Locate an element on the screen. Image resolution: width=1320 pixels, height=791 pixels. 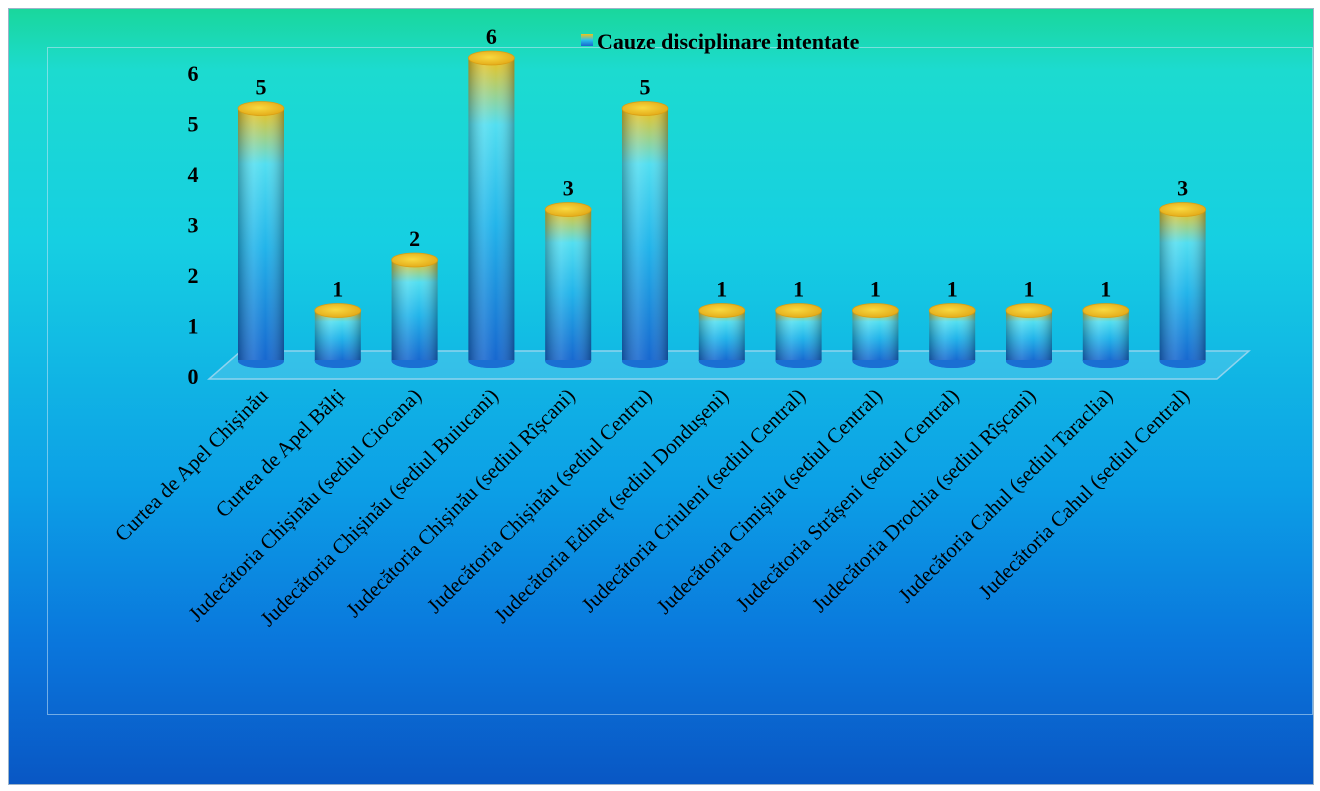
y-tick-label: 5 is located at coordinates (193, 124).